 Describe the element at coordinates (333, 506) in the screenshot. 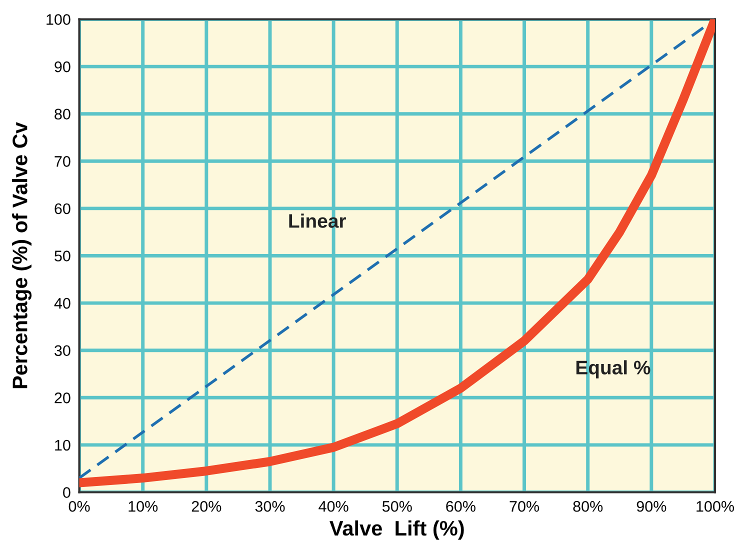

I see `x-tick-label: 40%` at that location.